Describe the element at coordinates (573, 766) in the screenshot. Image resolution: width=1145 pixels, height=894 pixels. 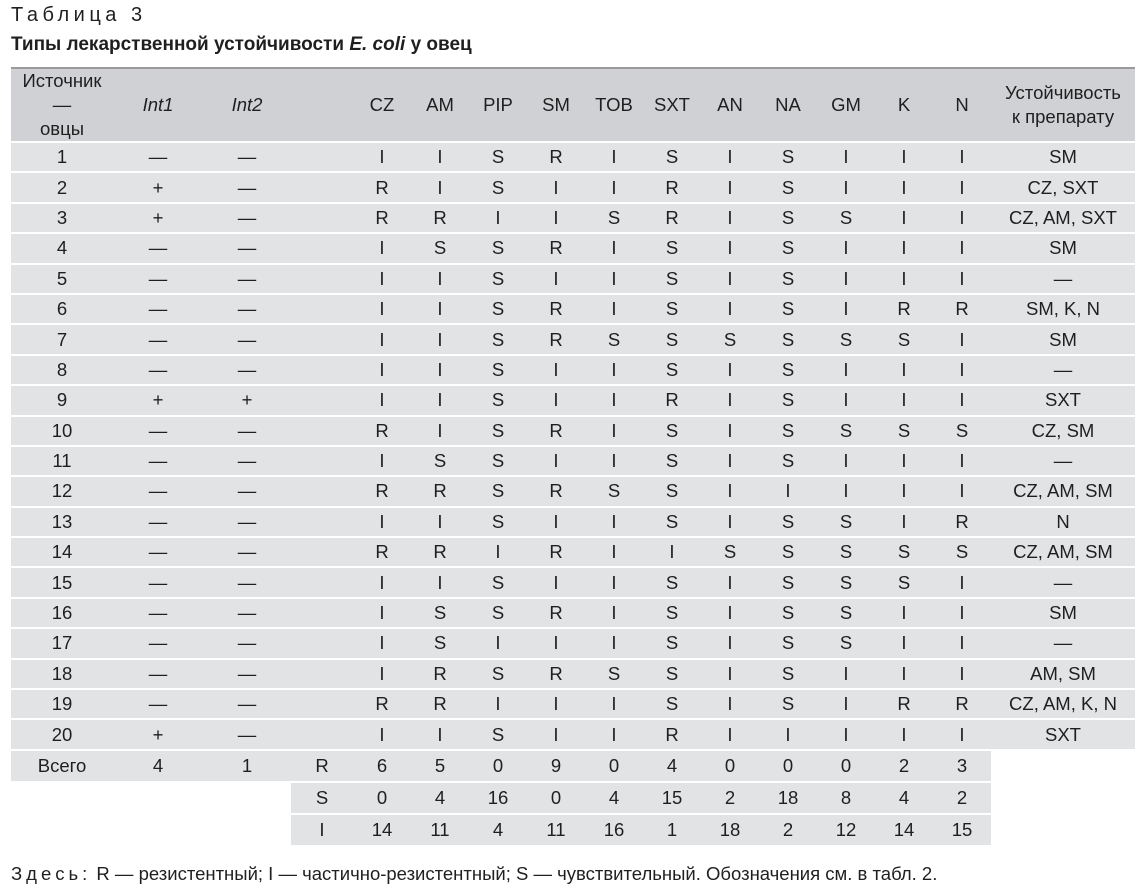
I see `totals-row: Всего 4 1 R 6 5 0 9 0 4 0 0 0 2 3` at that location.